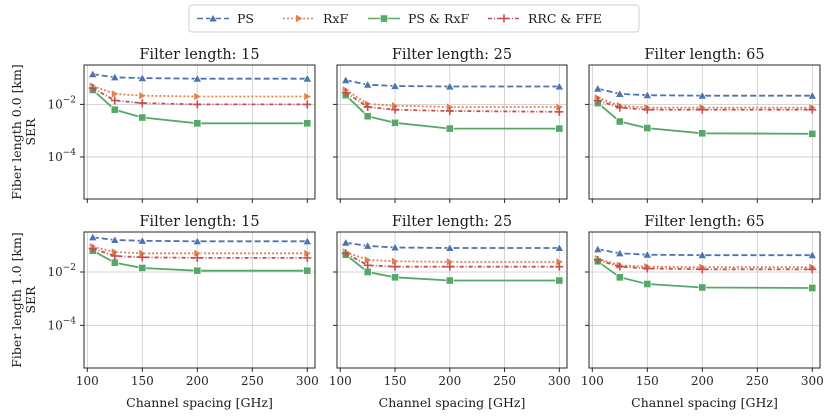 Image resolution: width=830 pixels, height=419 pixels. What do you see at coordinates (335, 18) in the screenshot?
I see `legend-label: RxF` at bounding box center [335, 18].